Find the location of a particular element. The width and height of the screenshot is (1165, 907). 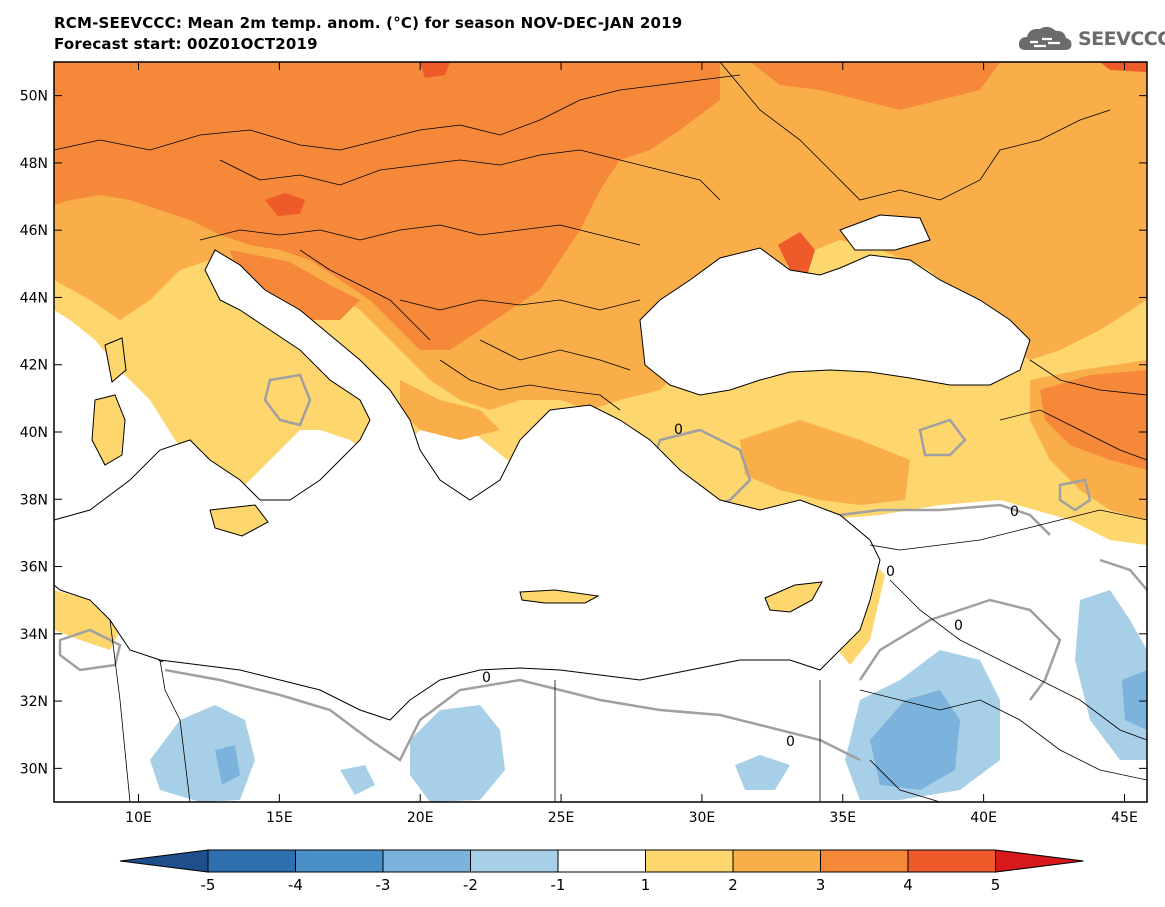

island-sicily is located at coordinates (239, 520).